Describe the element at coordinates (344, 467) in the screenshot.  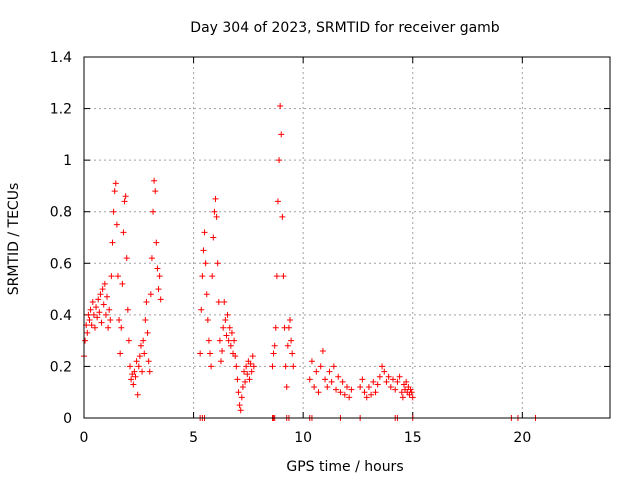
I see `x-axis-label: GPS time / hours` at that location.